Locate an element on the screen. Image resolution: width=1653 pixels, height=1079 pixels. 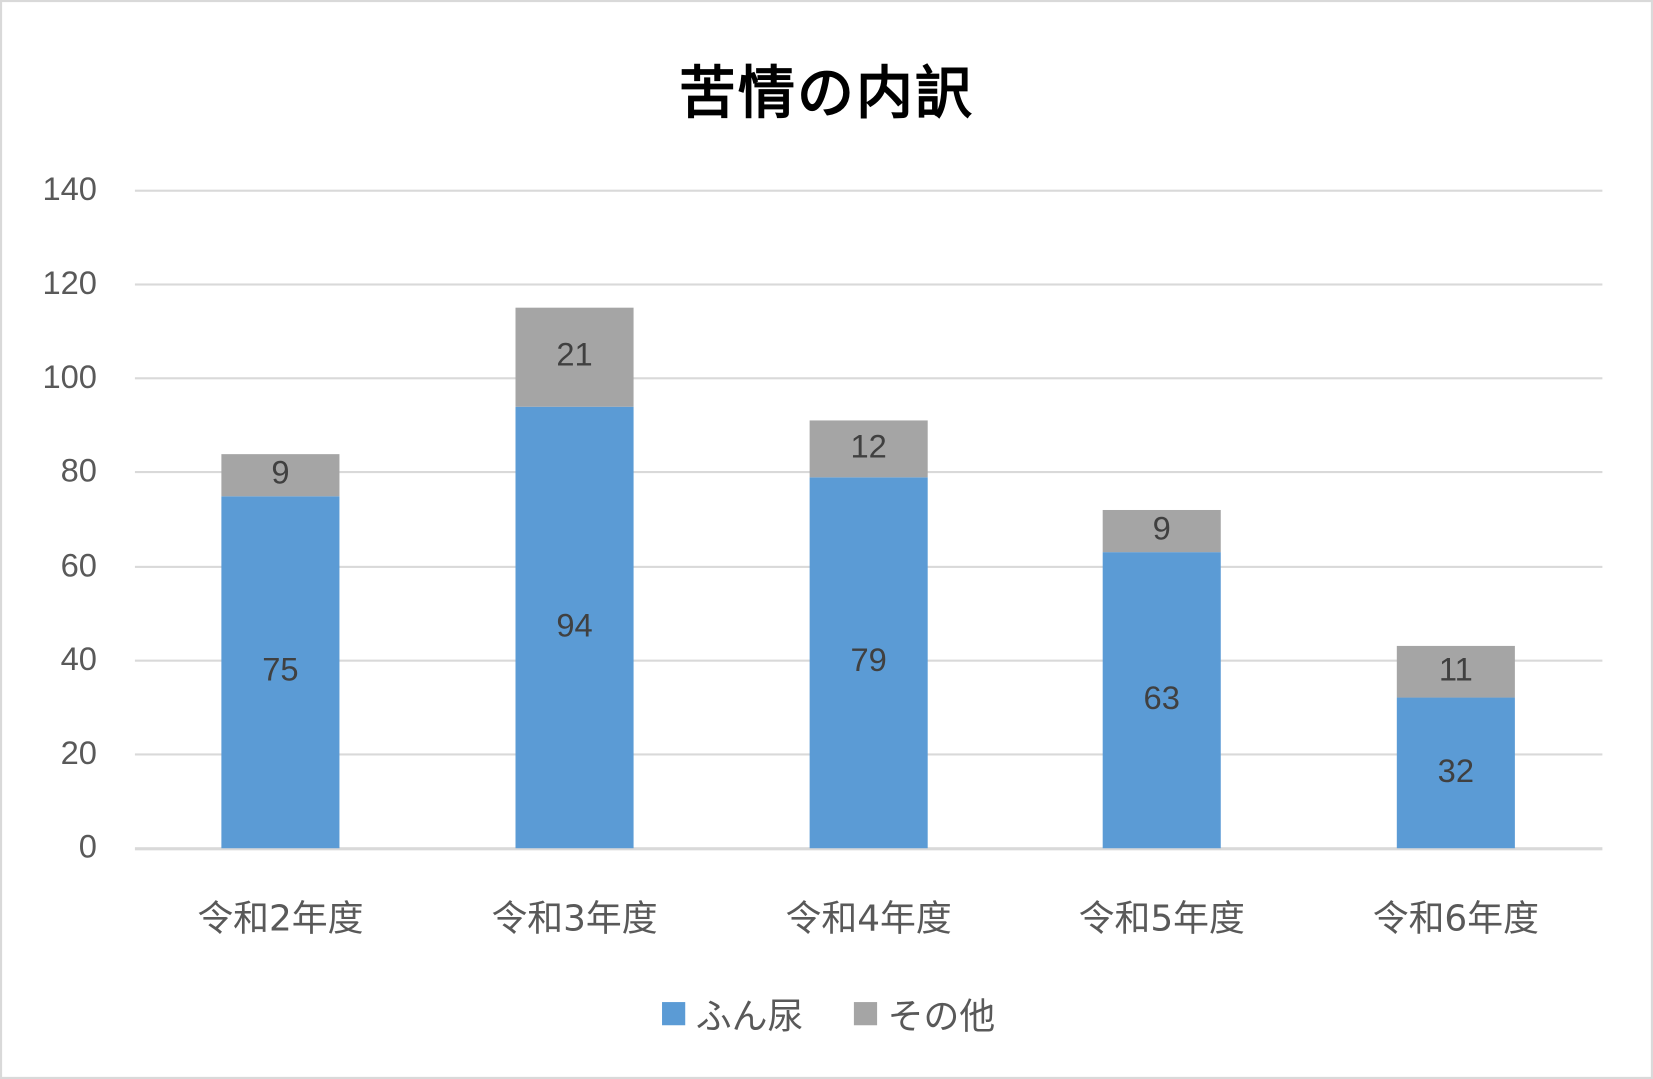
y-tick-label: 120 is located at coordinates (69, 283).